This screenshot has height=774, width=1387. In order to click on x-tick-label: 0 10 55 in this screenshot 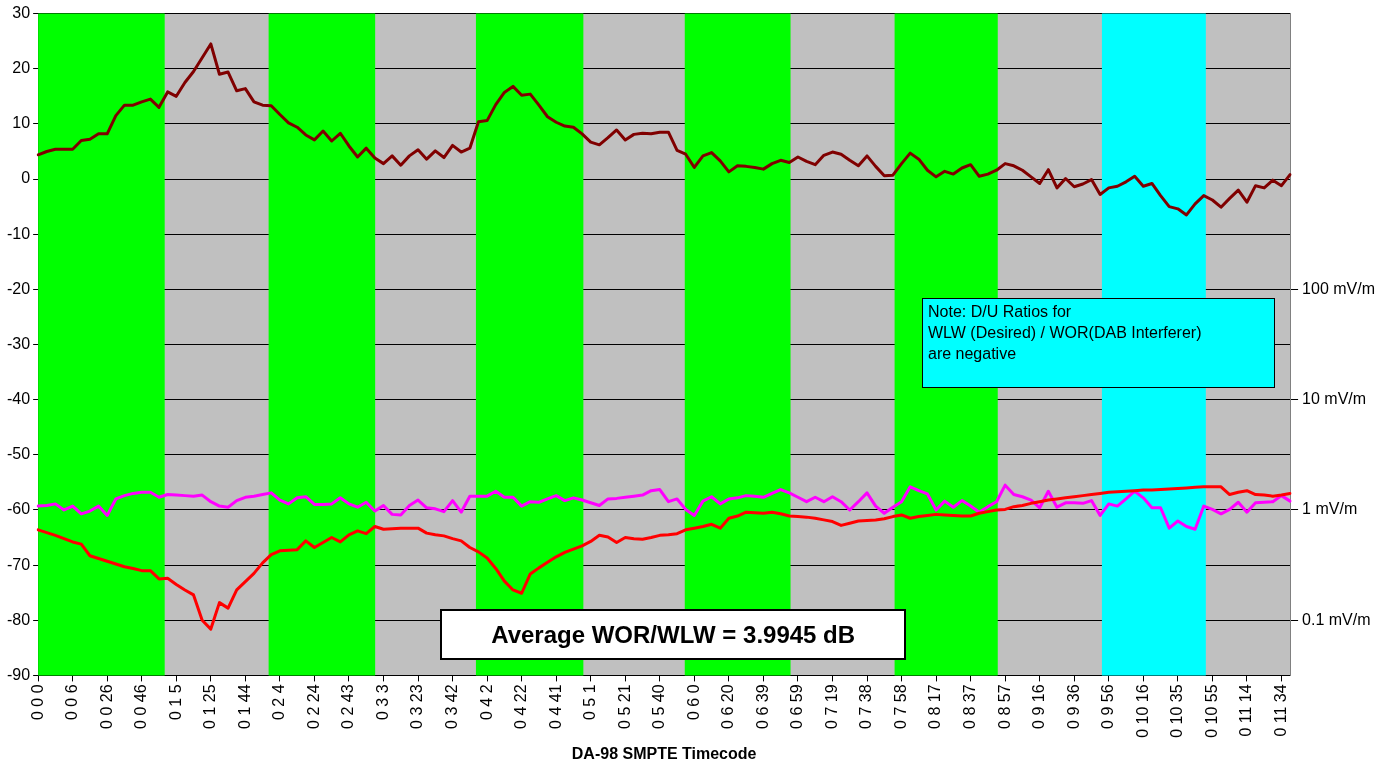, I will do `click(1211, 711)`.